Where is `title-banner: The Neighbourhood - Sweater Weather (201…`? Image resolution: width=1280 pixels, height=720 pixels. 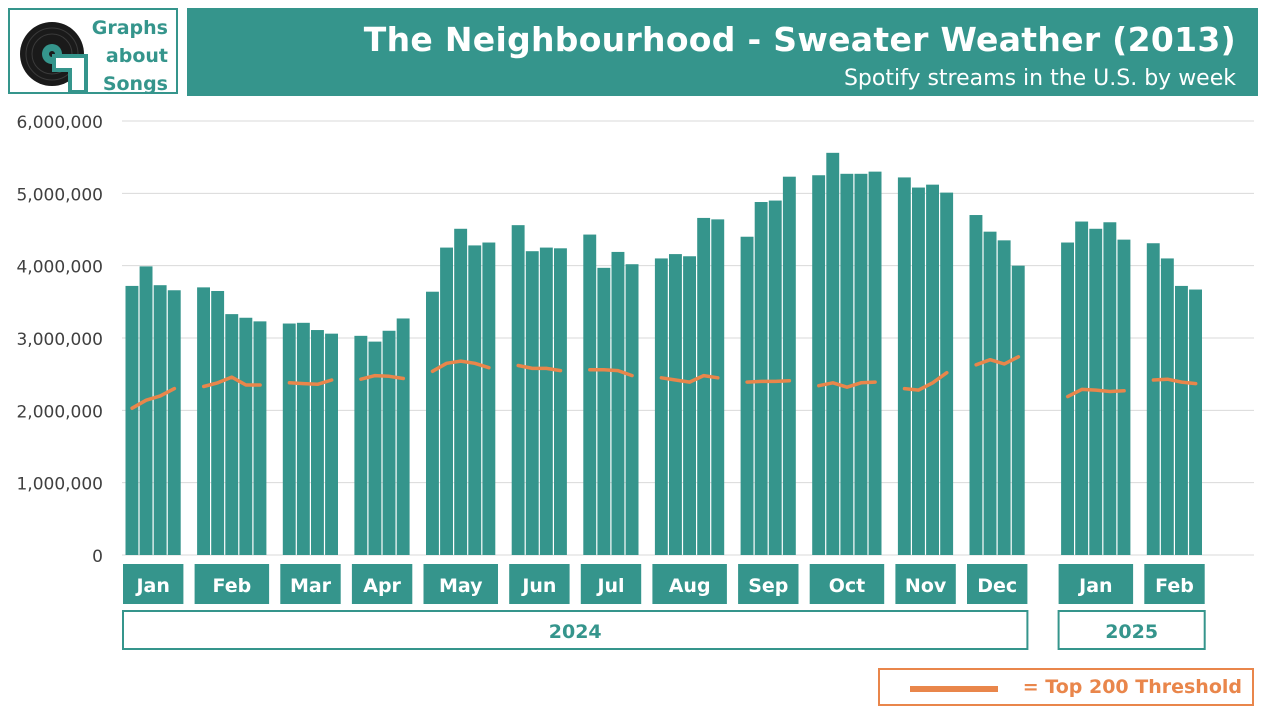 title-banner: The Neighbourhood - Sweater Weather (201… is located at coordinates (722, 52).